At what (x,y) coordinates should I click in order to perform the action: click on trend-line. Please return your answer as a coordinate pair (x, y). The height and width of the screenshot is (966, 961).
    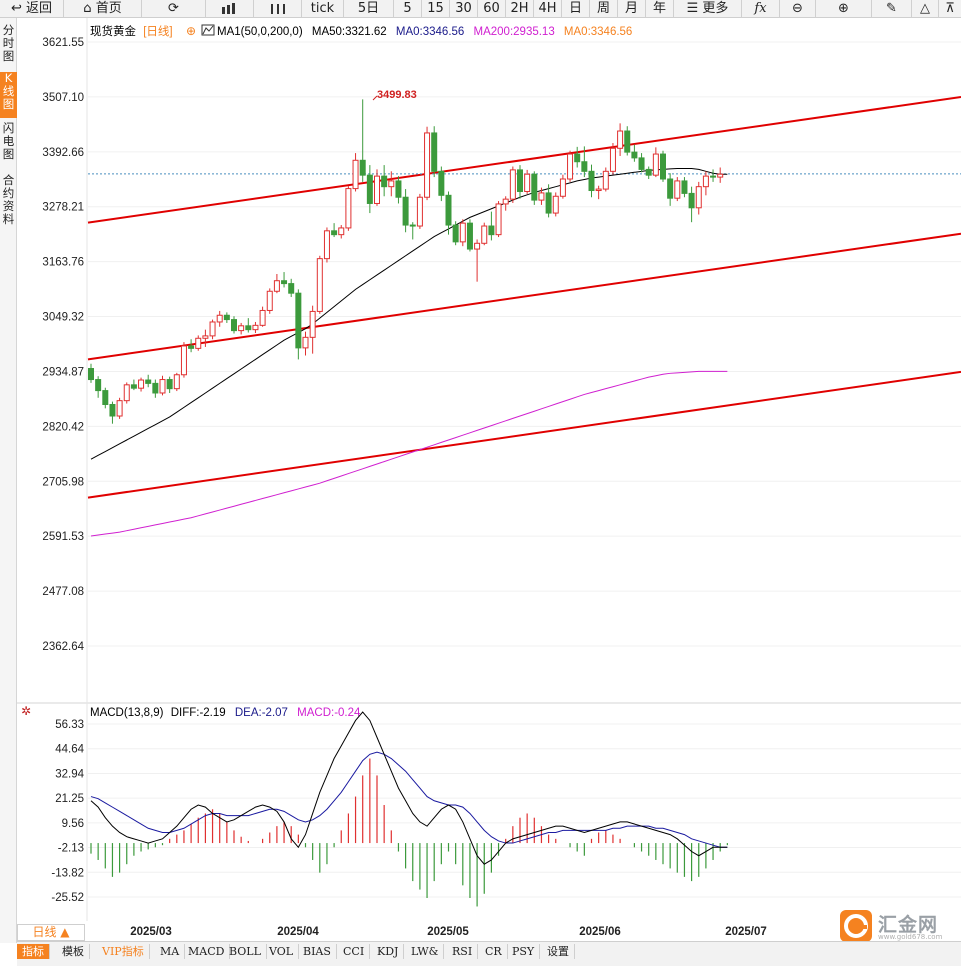
    Looking at the image, I should click on (524, 159).